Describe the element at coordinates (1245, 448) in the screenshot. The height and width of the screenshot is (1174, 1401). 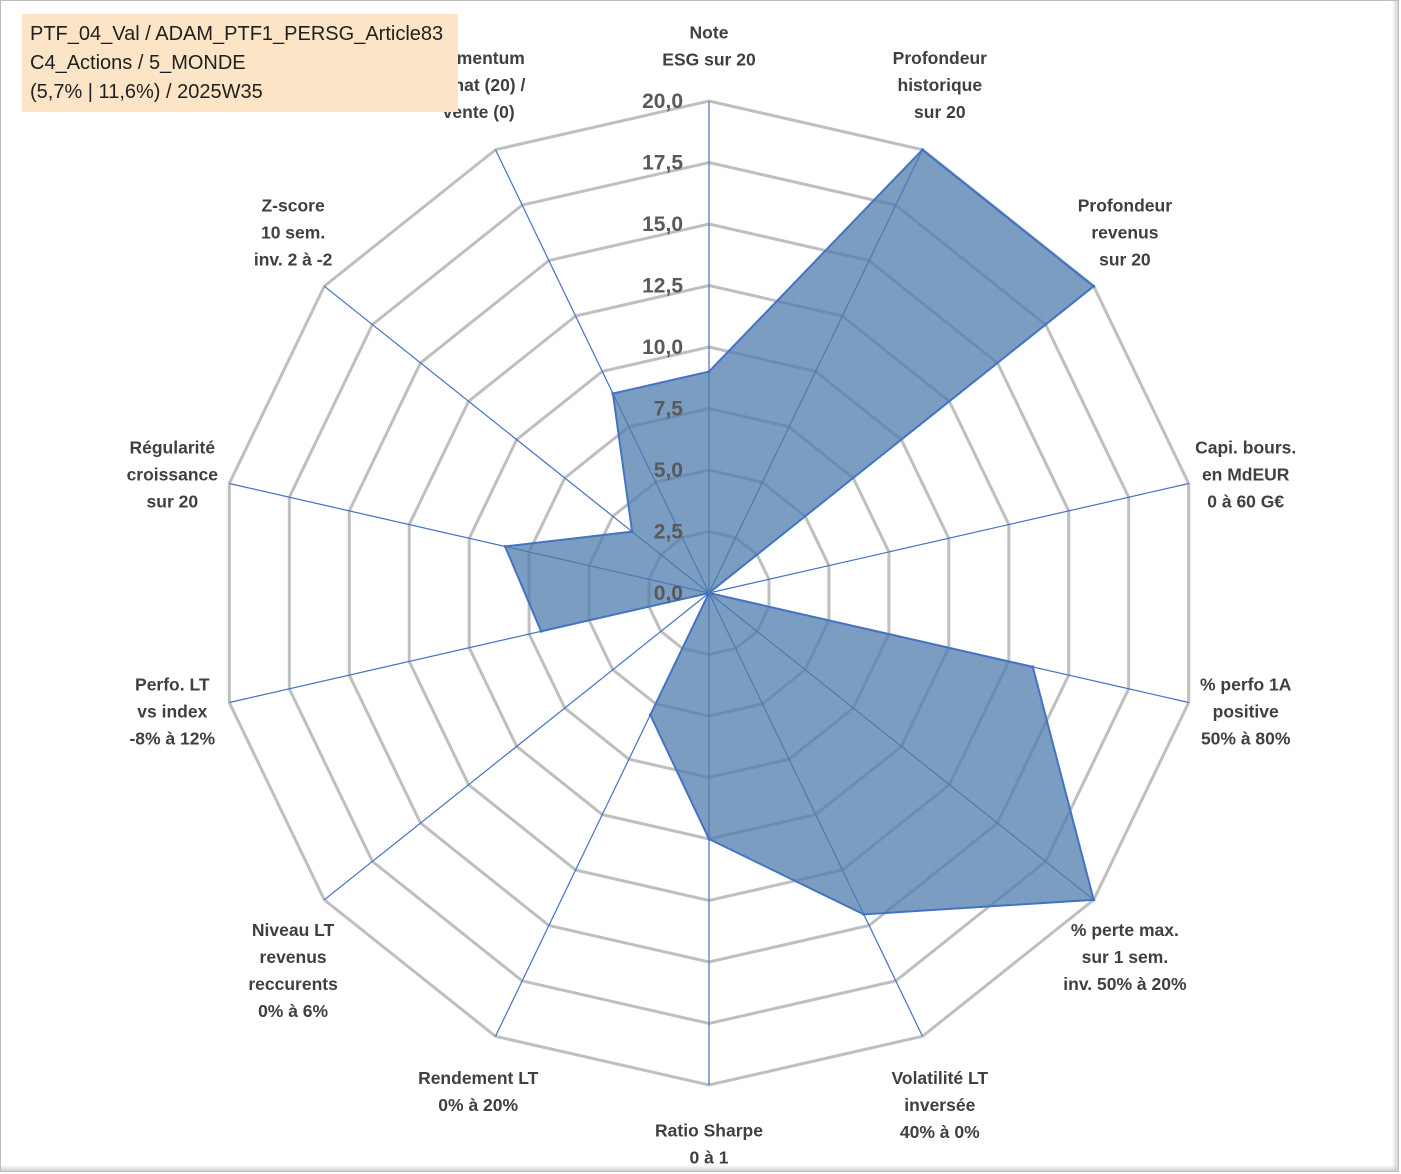
I see `axis-label-line: Capi. bours.` at that location.